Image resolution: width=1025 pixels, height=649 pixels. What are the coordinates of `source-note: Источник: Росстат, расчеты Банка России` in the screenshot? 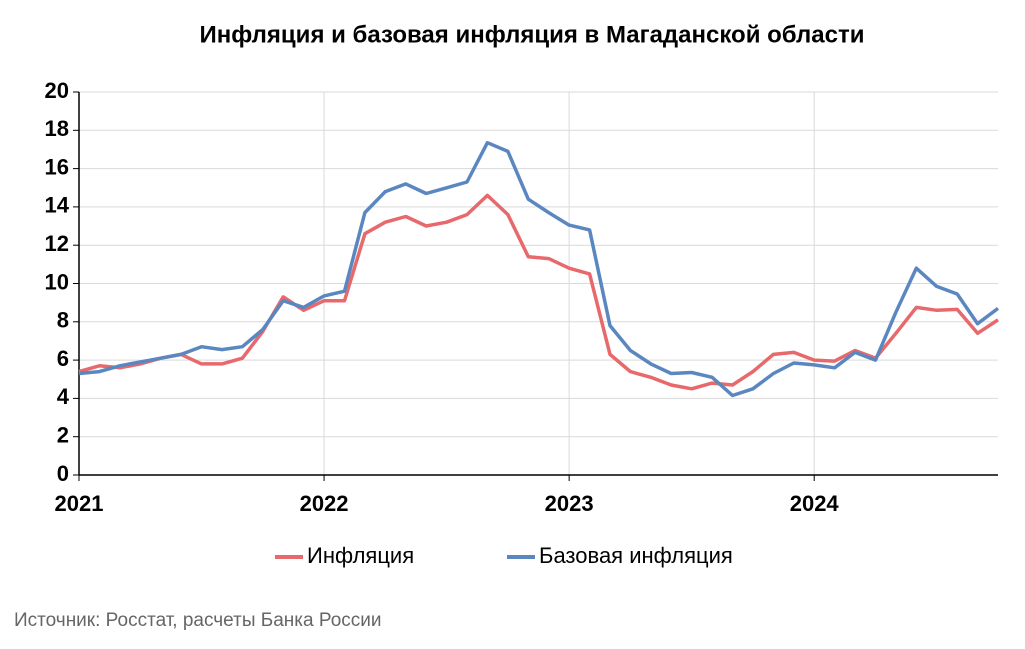 It's located at (198, 620).